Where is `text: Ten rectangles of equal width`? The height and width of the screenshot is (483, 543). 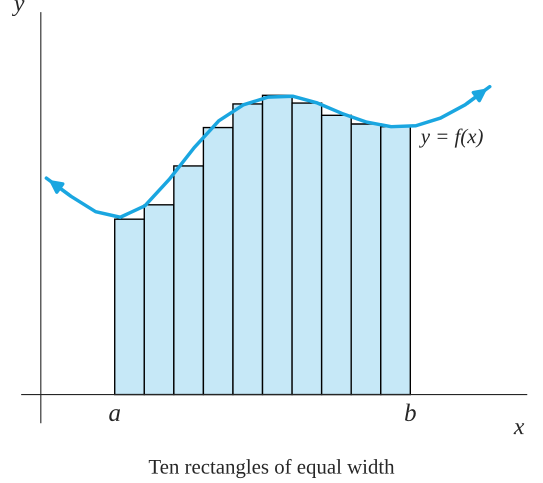 text: Ten rectangles of equal width is located at coordinates (271, 468).